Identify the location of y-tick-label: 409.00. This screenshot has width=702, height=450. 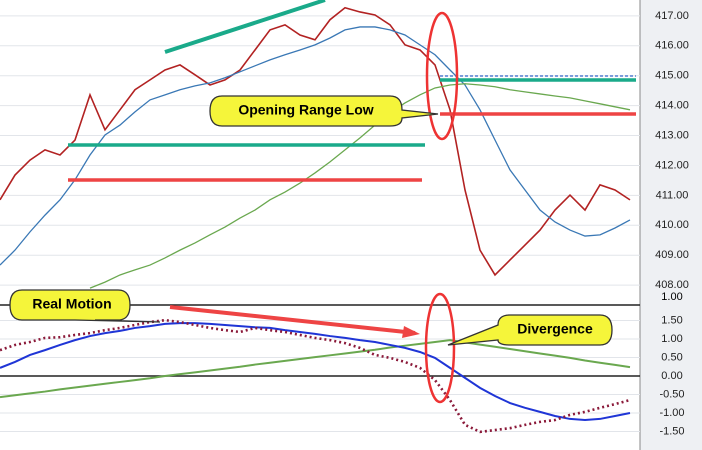
(672, 255).